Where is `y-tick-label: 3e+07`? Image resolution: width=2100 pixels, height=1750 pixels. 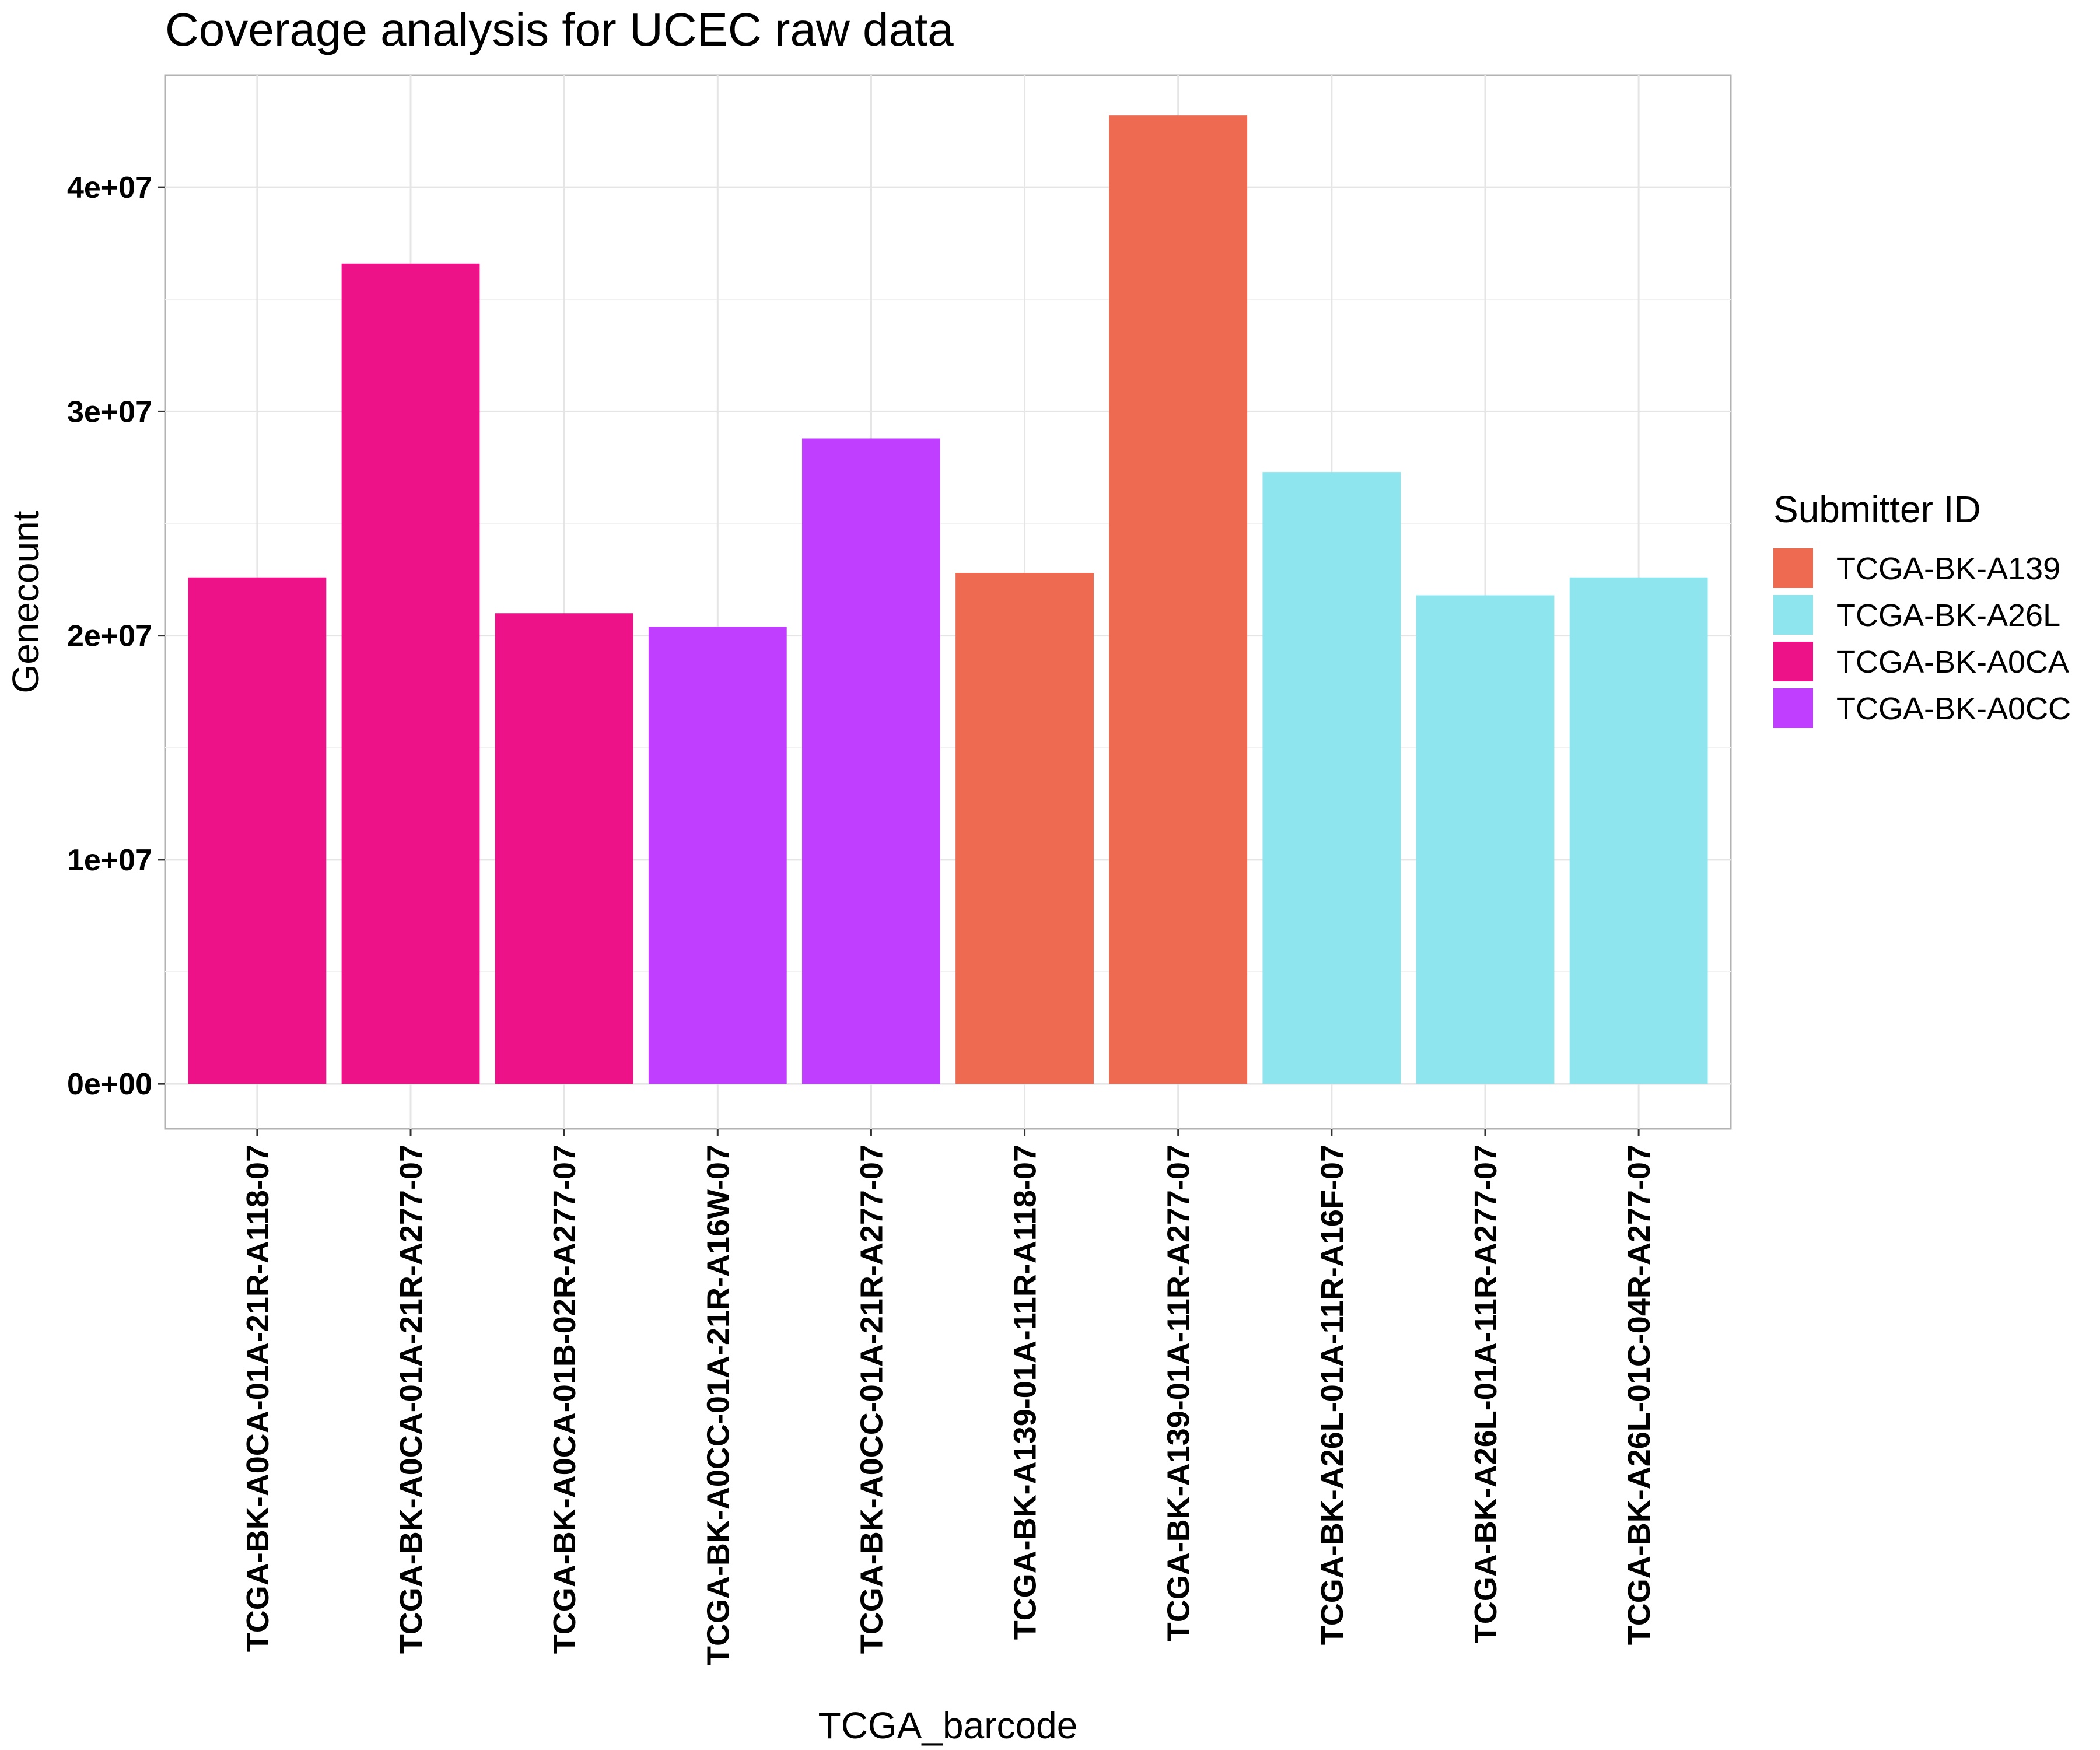 y-tick-label: 3e+07 is located at coordinates (109, 412).